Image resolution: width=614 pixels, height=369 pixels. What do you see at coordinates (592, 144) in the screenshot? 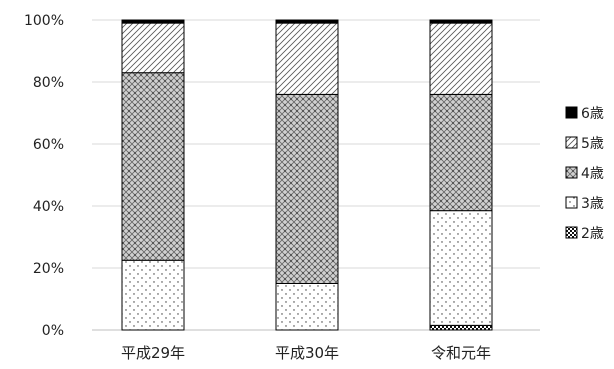
I see `legend-label: 5歳` at bounding box center [592, 144].